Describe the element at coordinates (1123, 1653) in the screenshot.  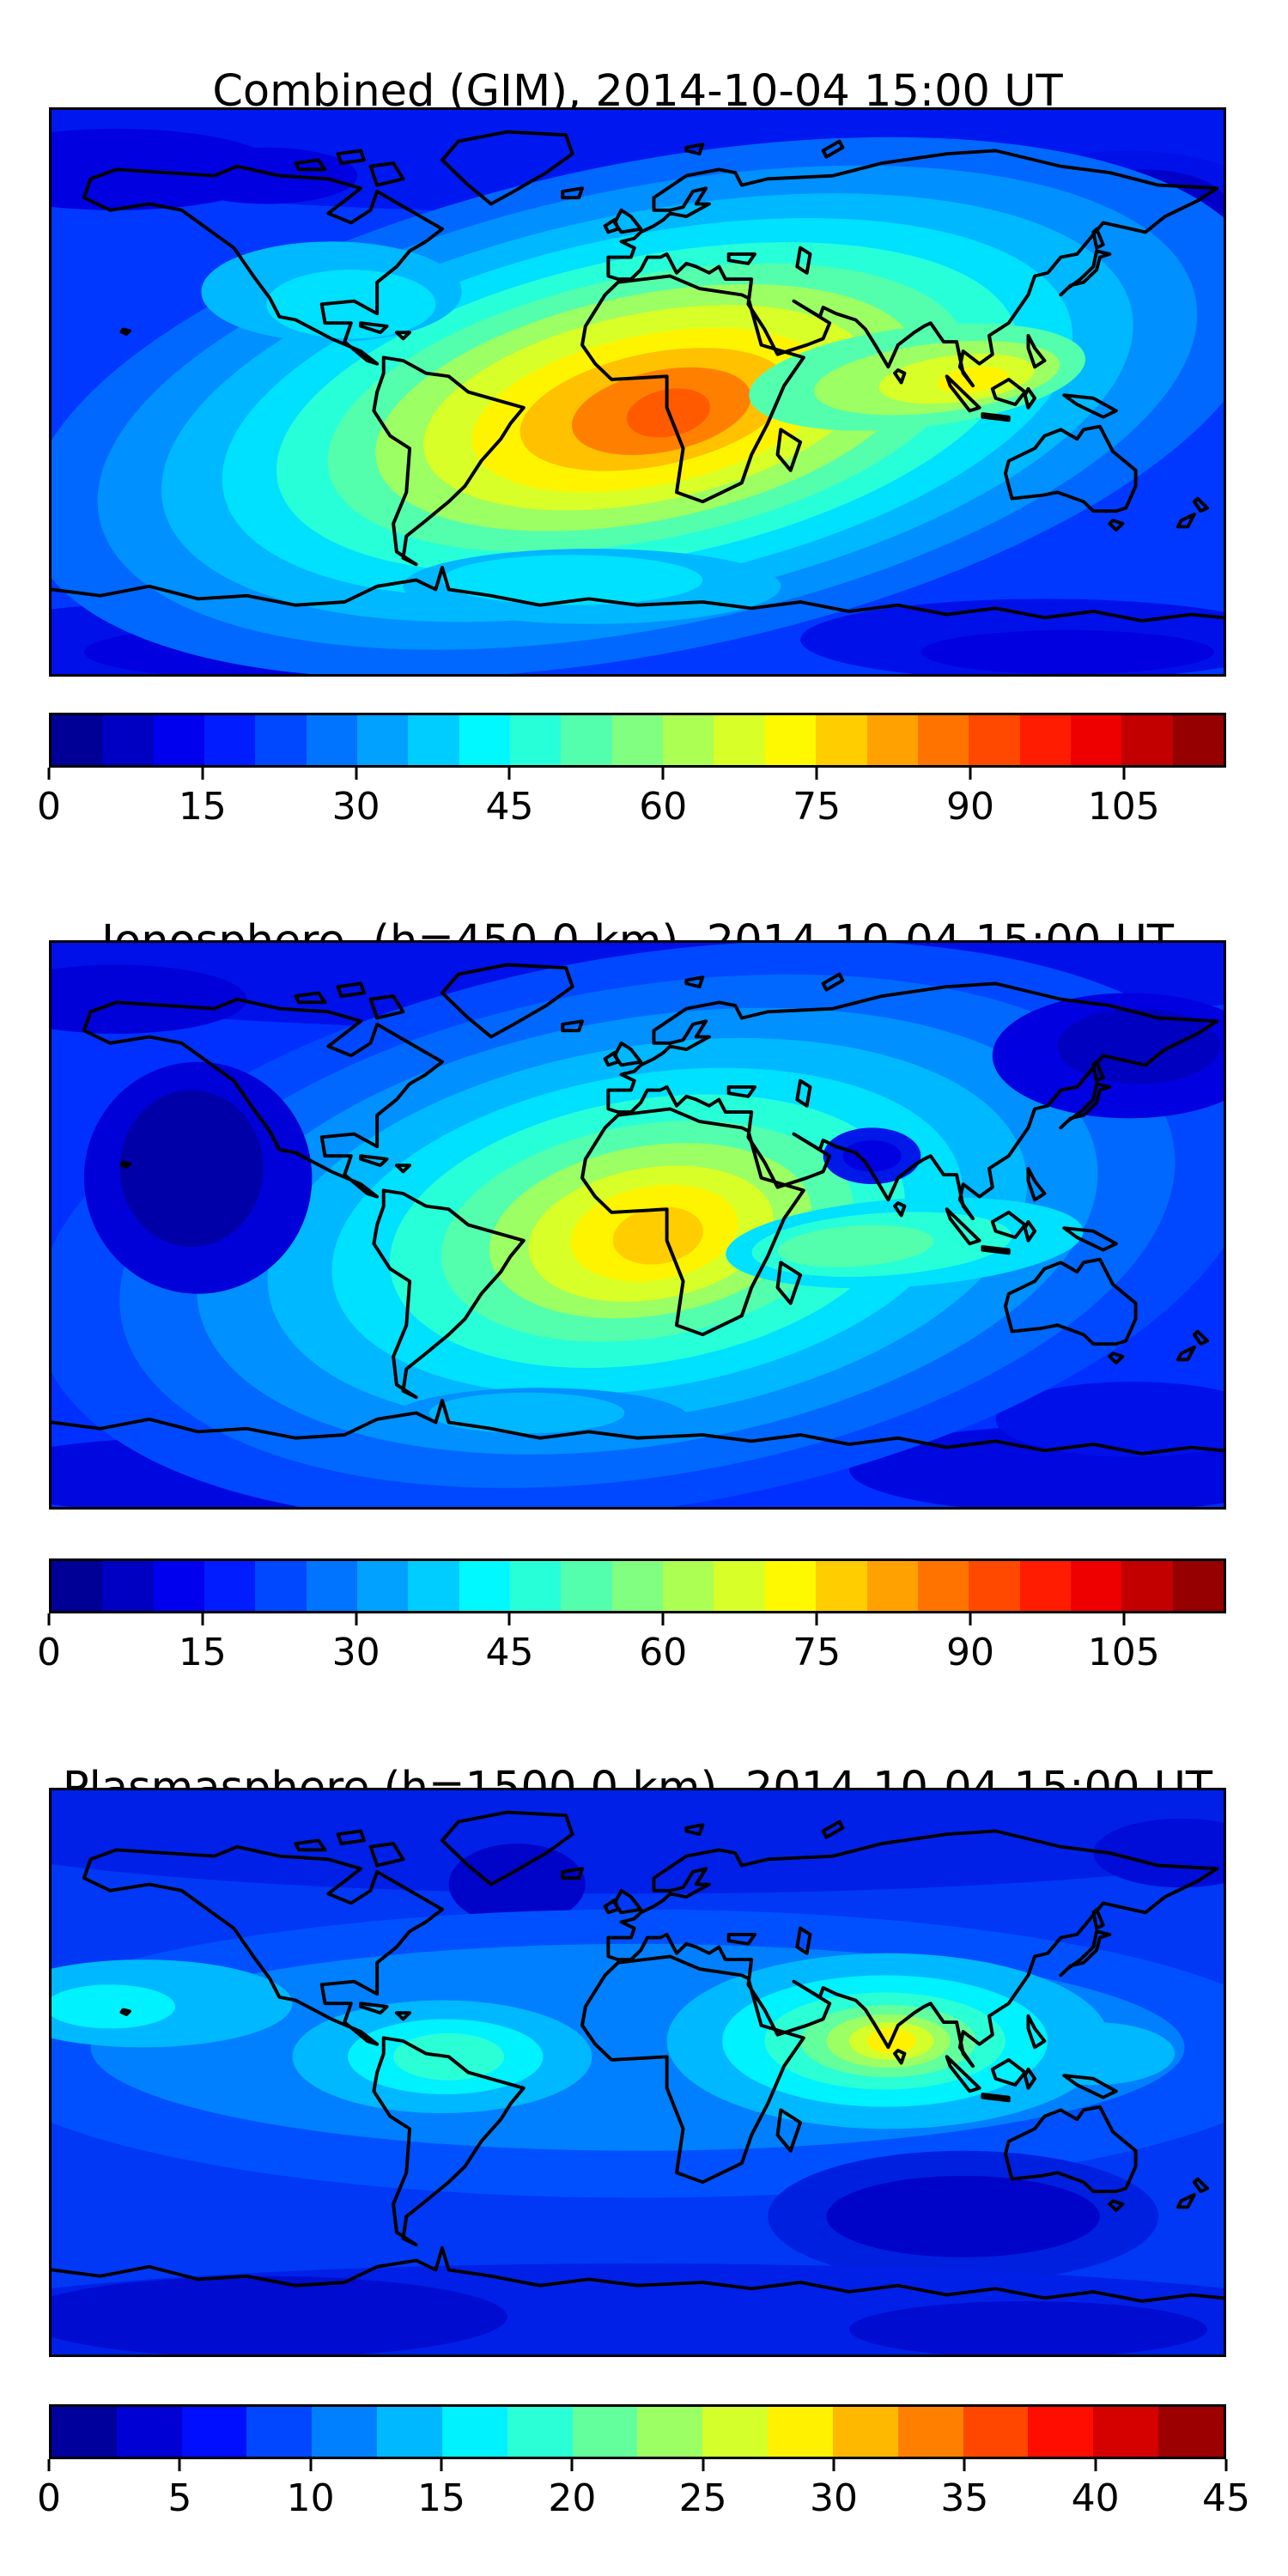
I see `colorbar-tick-label: 105` at that location.